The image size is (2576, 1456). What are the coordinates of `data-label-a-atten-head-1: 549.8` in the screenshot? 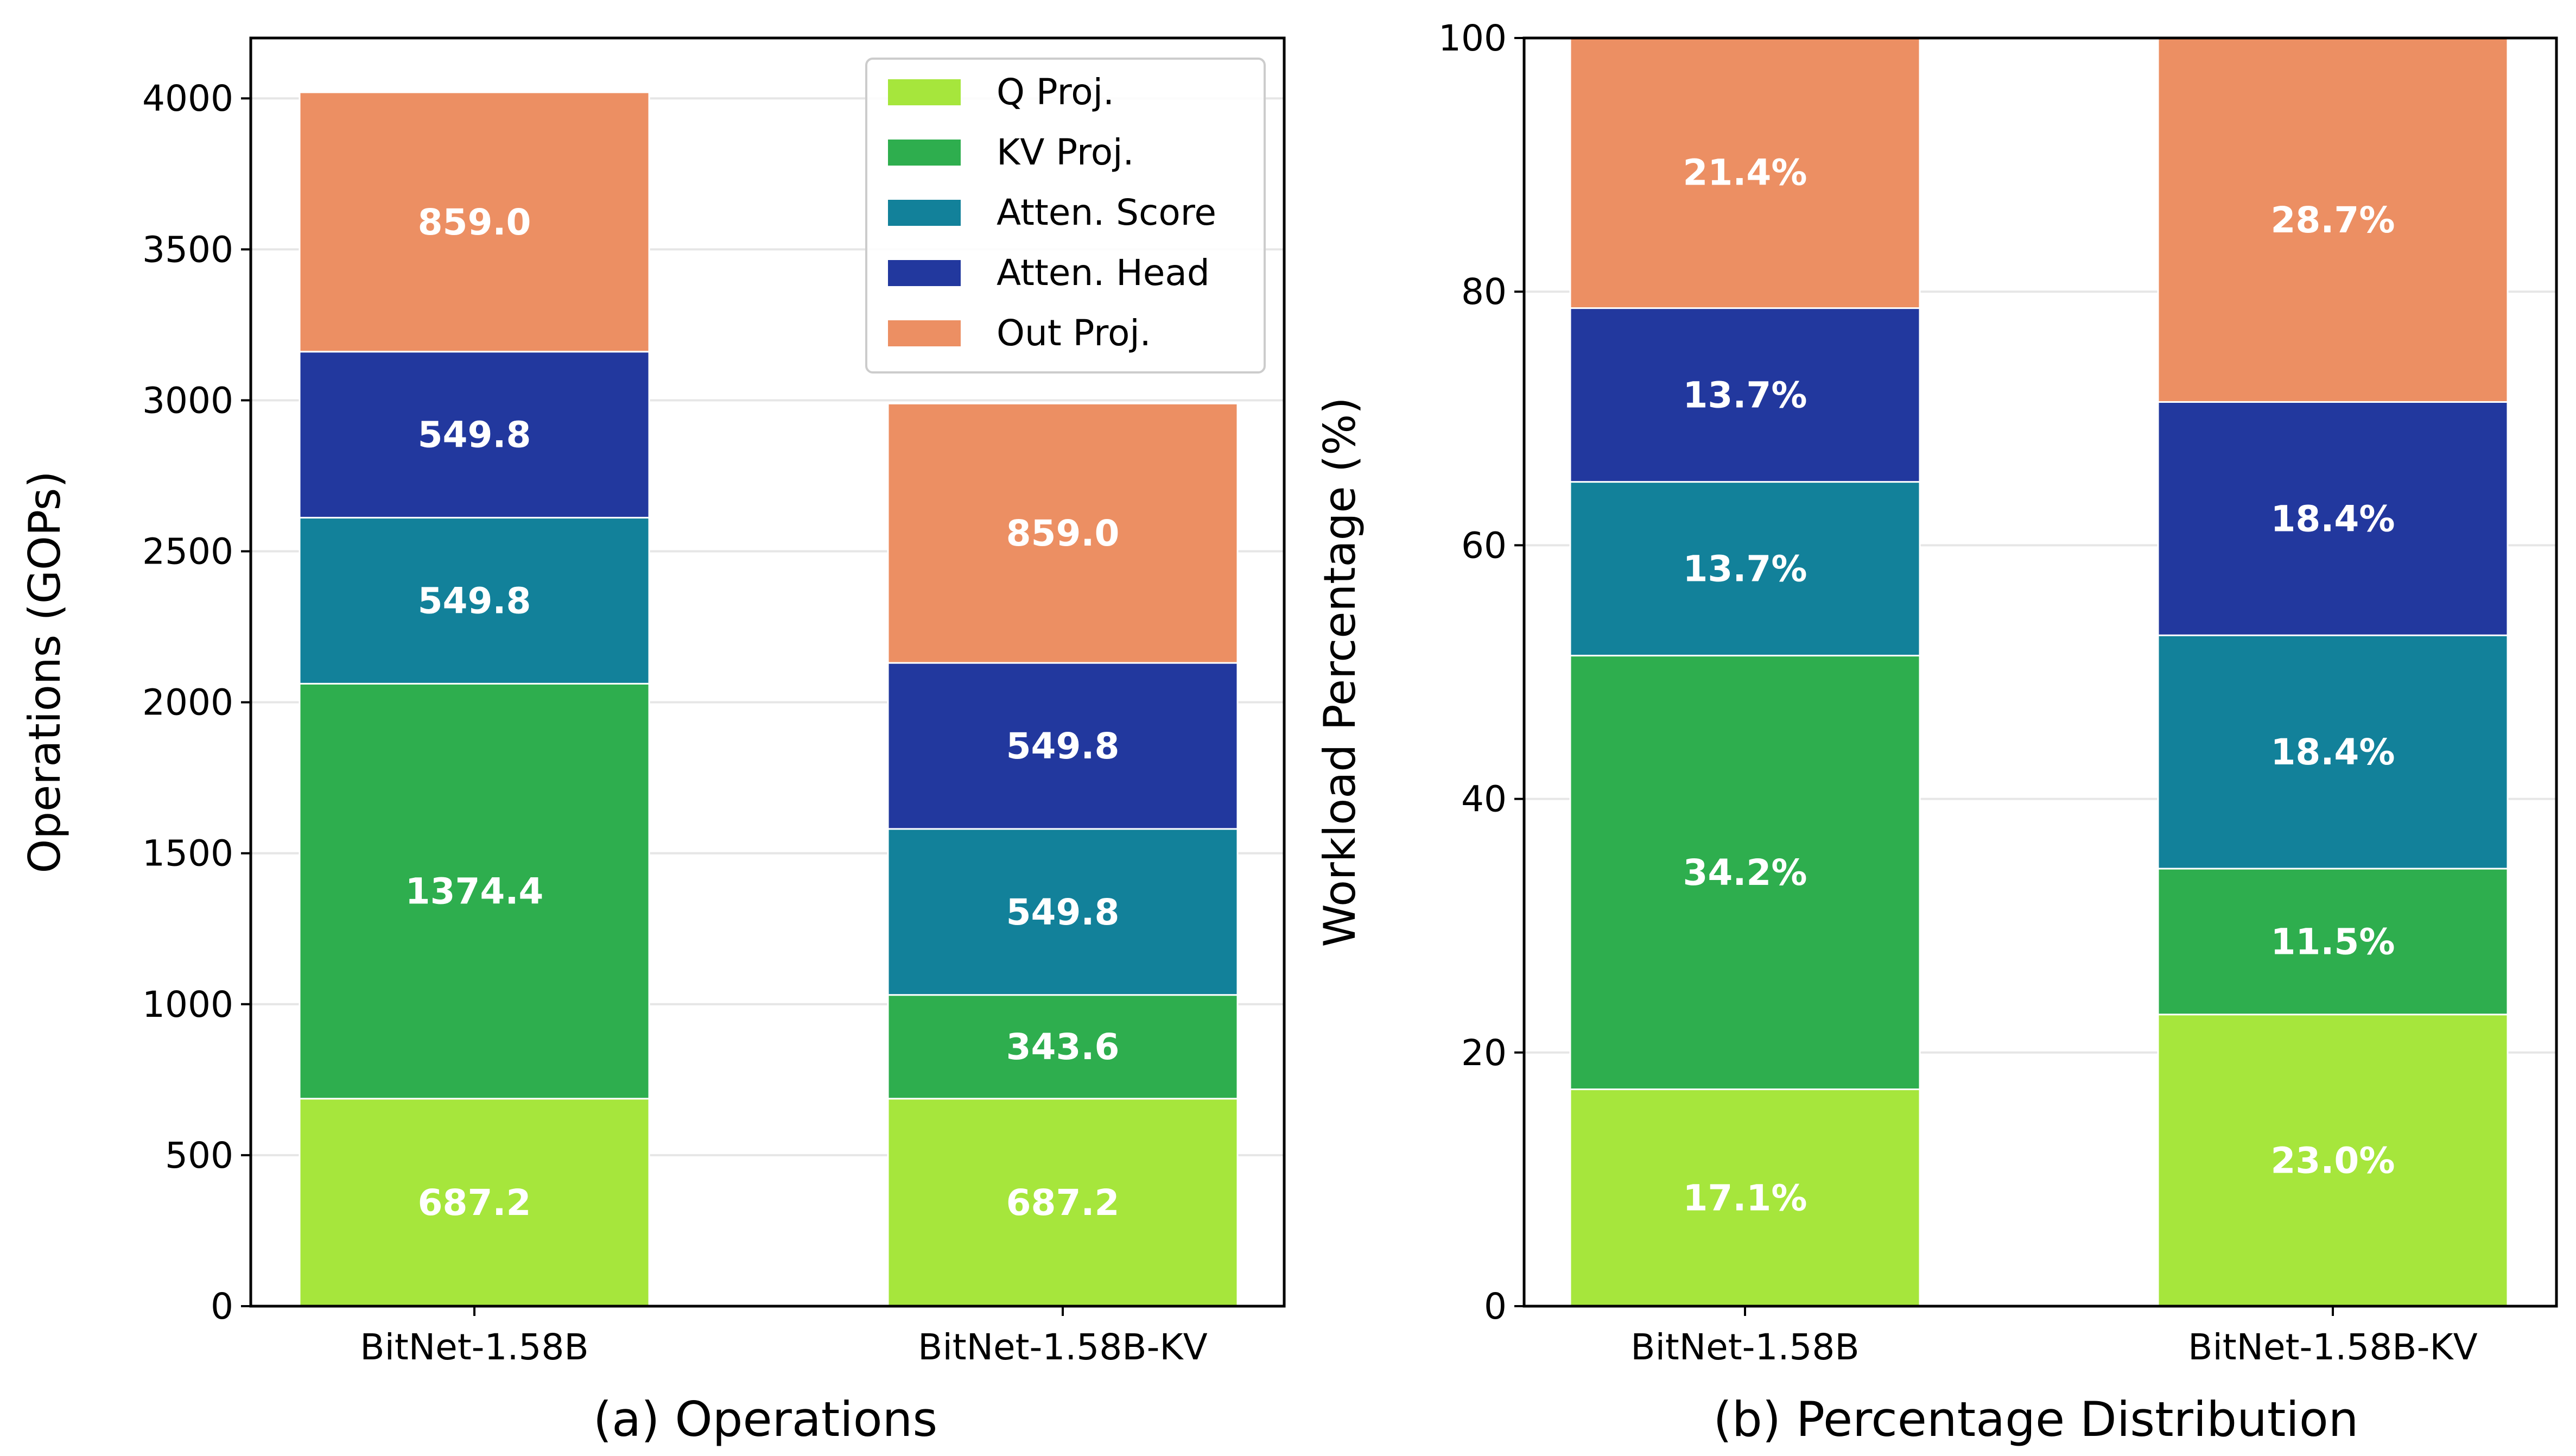 It's located at (1063, 746).